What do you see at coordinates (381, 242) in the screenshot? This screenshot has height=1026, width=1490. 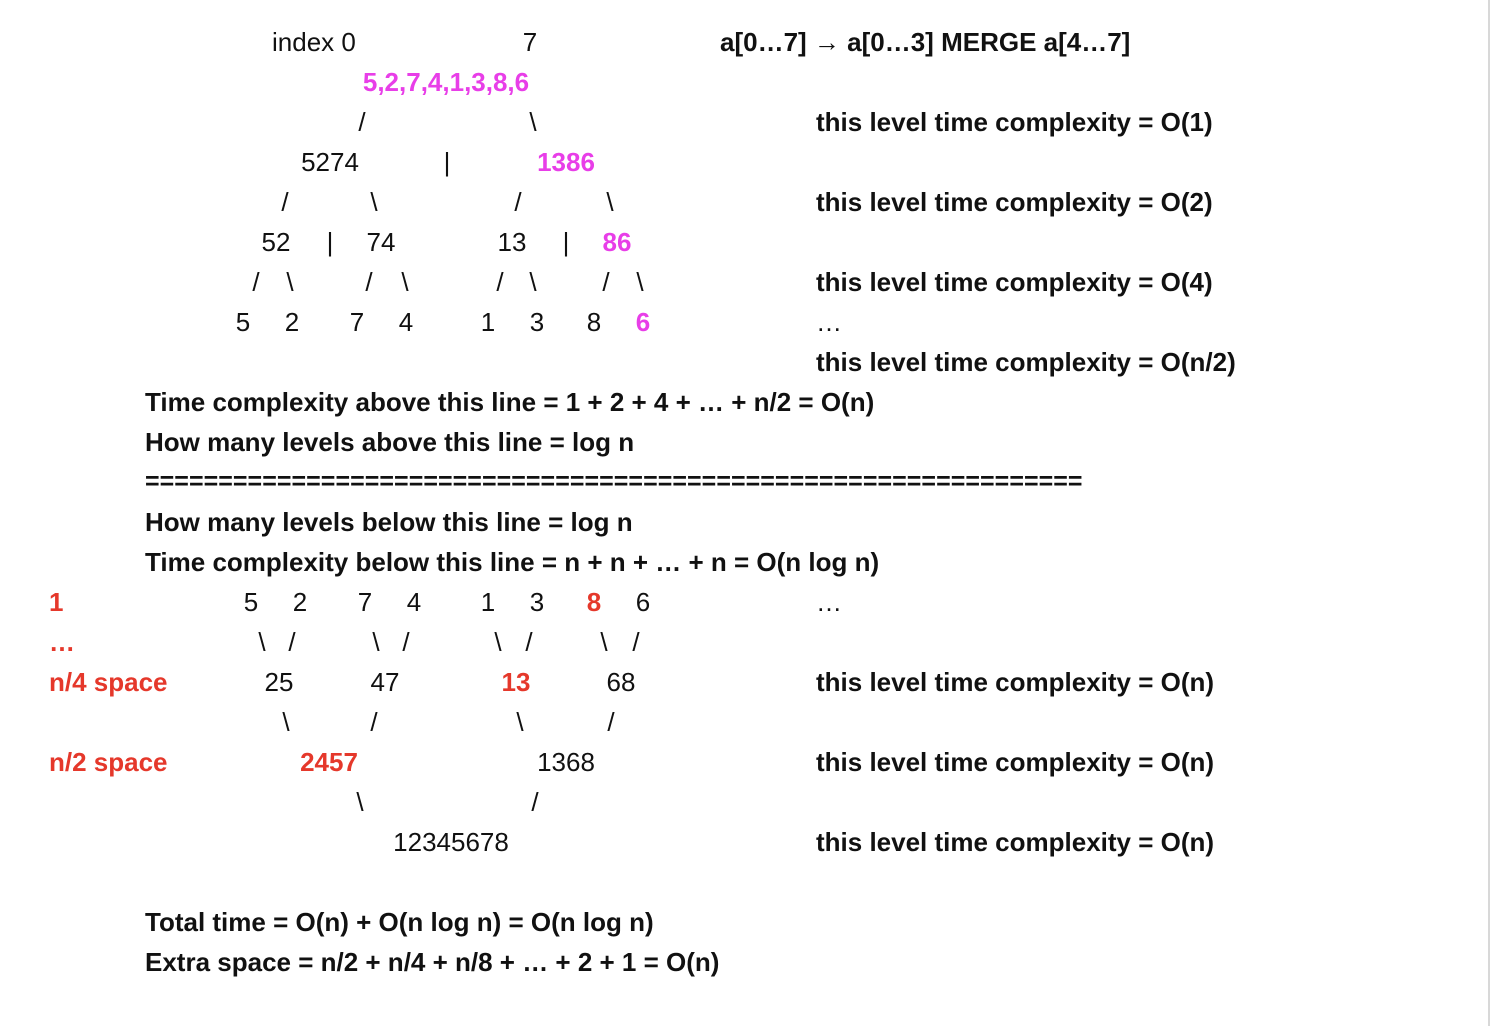 I see `split-level2-node: 74` at bounding box center [381, 242].